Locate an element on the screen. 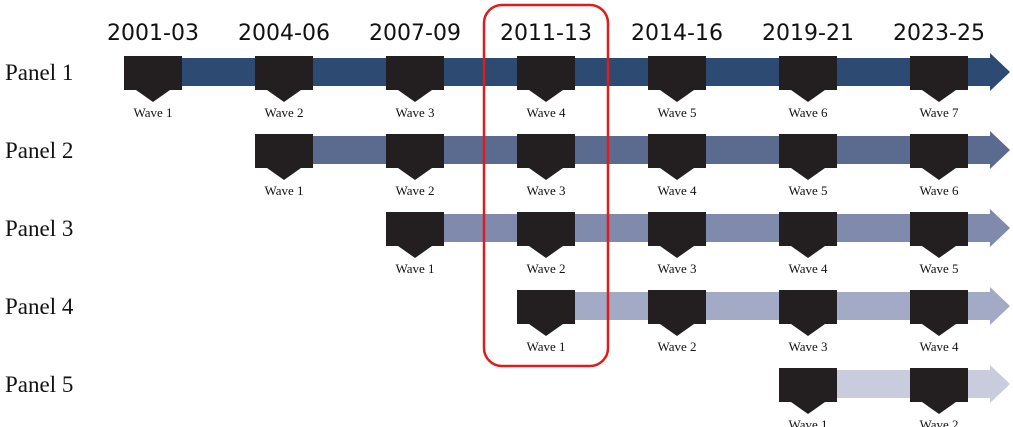  timeline-bar is located at coordinates (622, 150).